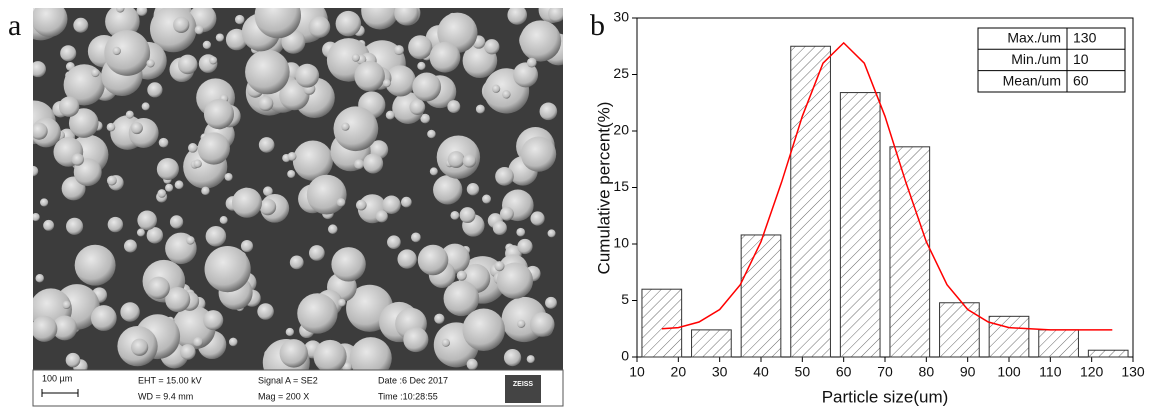 The width and height of the screenshot is (1150, 413). I want to click on x-tick-label: 120, so click(1092, 372).